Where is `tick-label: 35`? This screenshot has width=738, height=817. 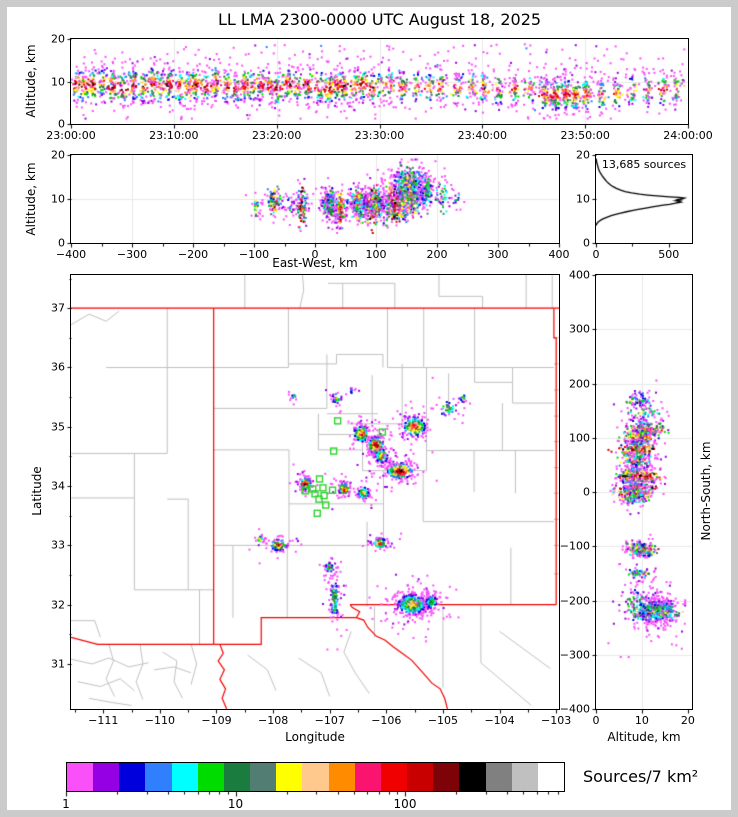
tick-label: 35 is located at coordinates (58, 427).